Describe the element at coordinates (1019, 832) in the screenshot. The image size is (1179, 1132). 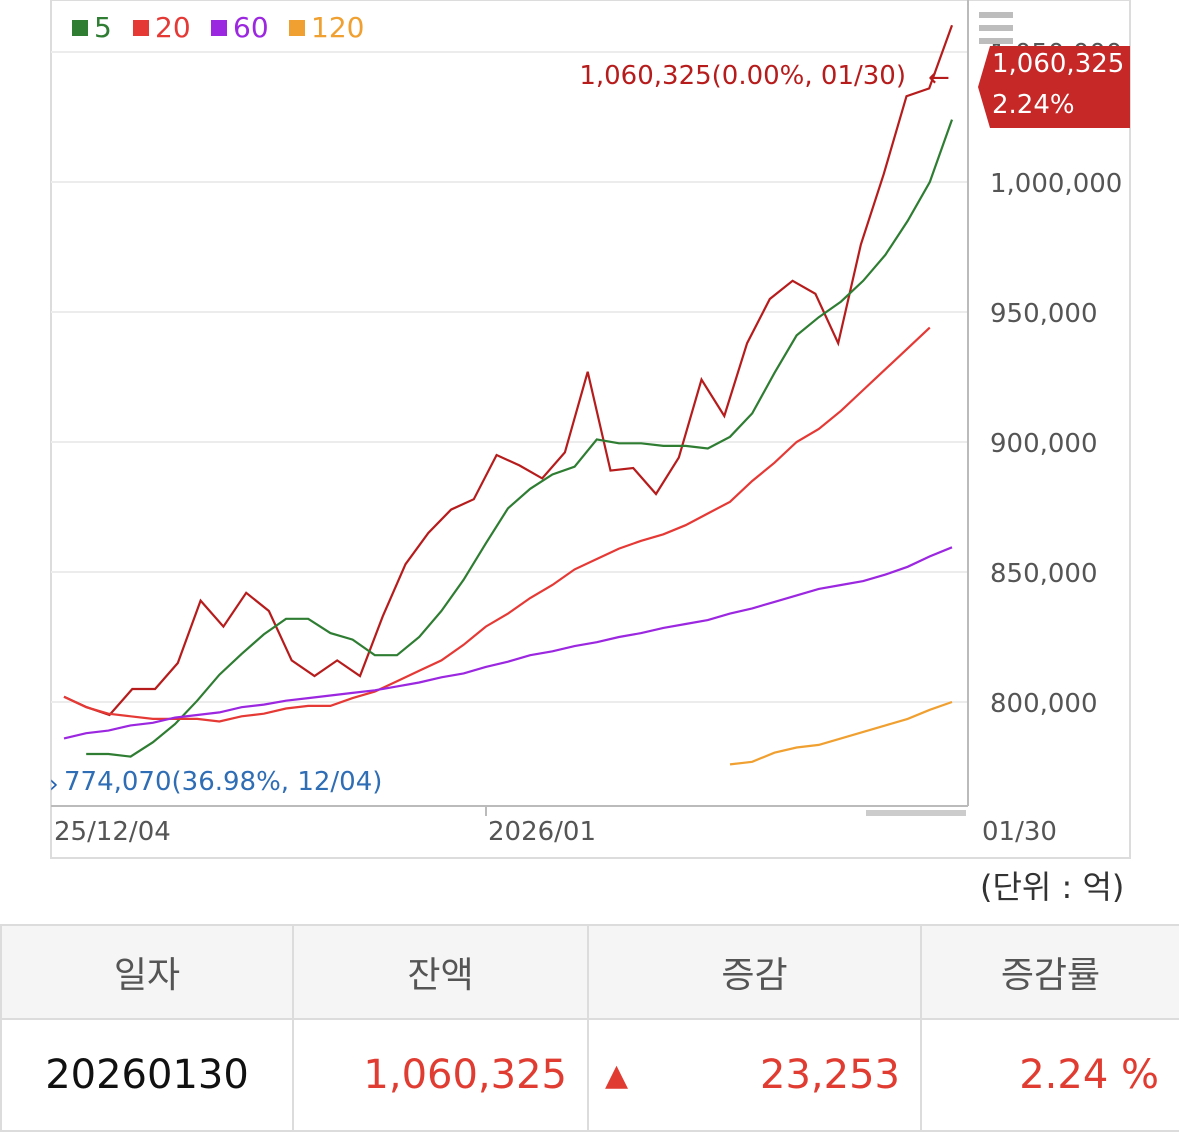
I see `x-tick-end: 01/30` at that location.